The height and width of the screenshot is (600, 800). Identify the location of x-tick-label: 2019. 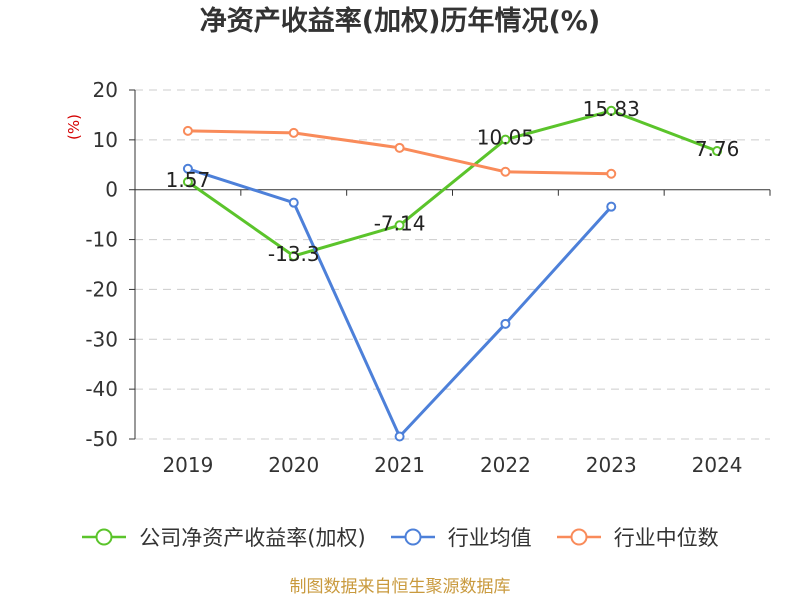
(187, 465).